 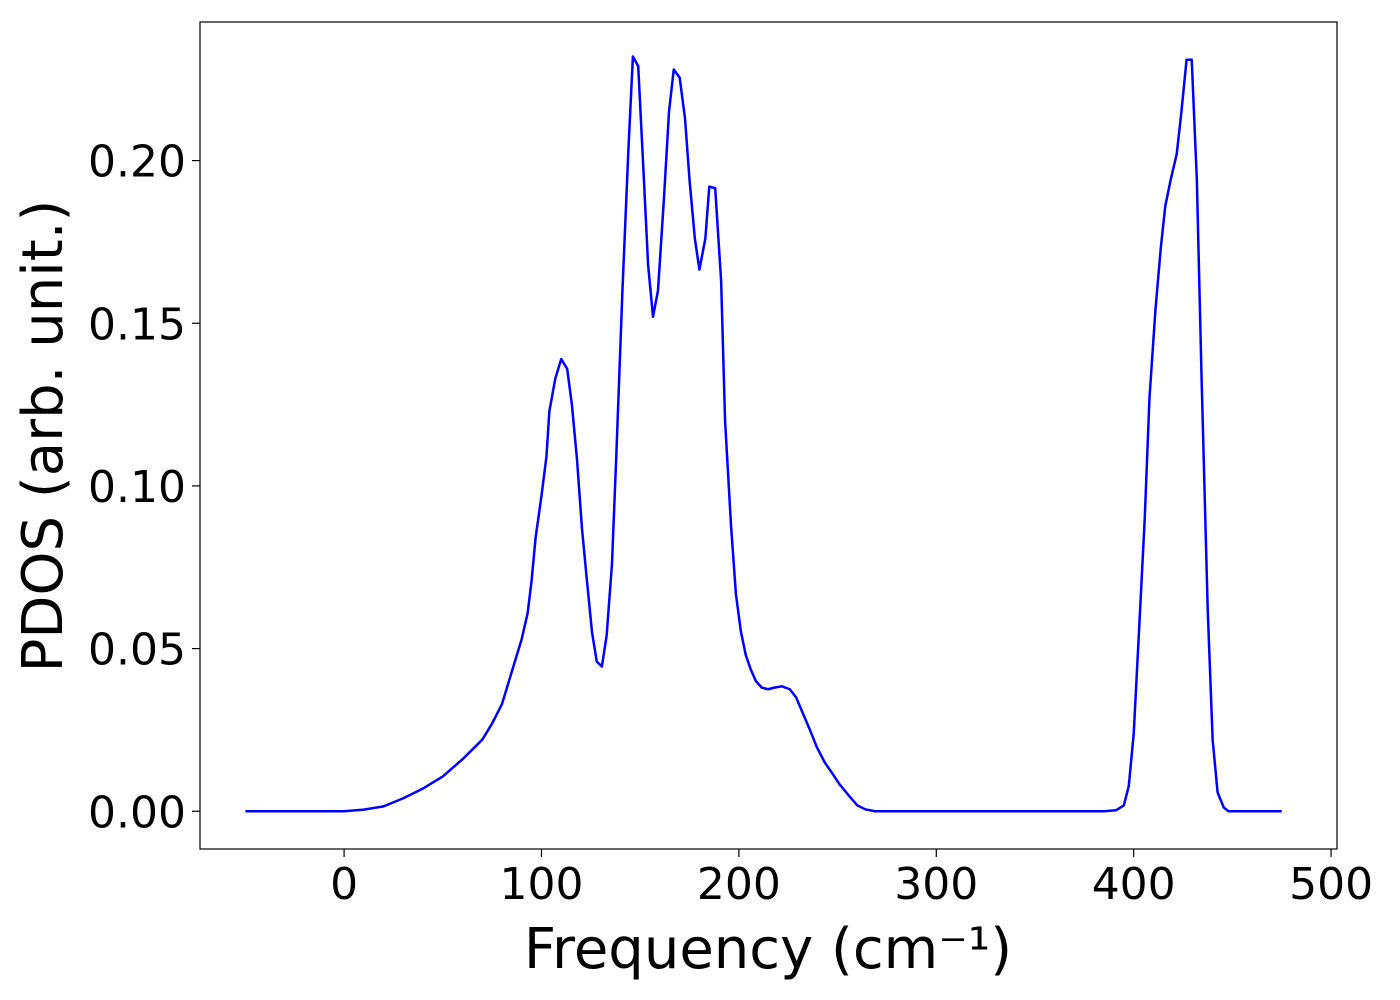 What do you see at coordinates (739, 884) in the screenshot?
I see `x-tick-label: 200` at bounding box center [739, 884].